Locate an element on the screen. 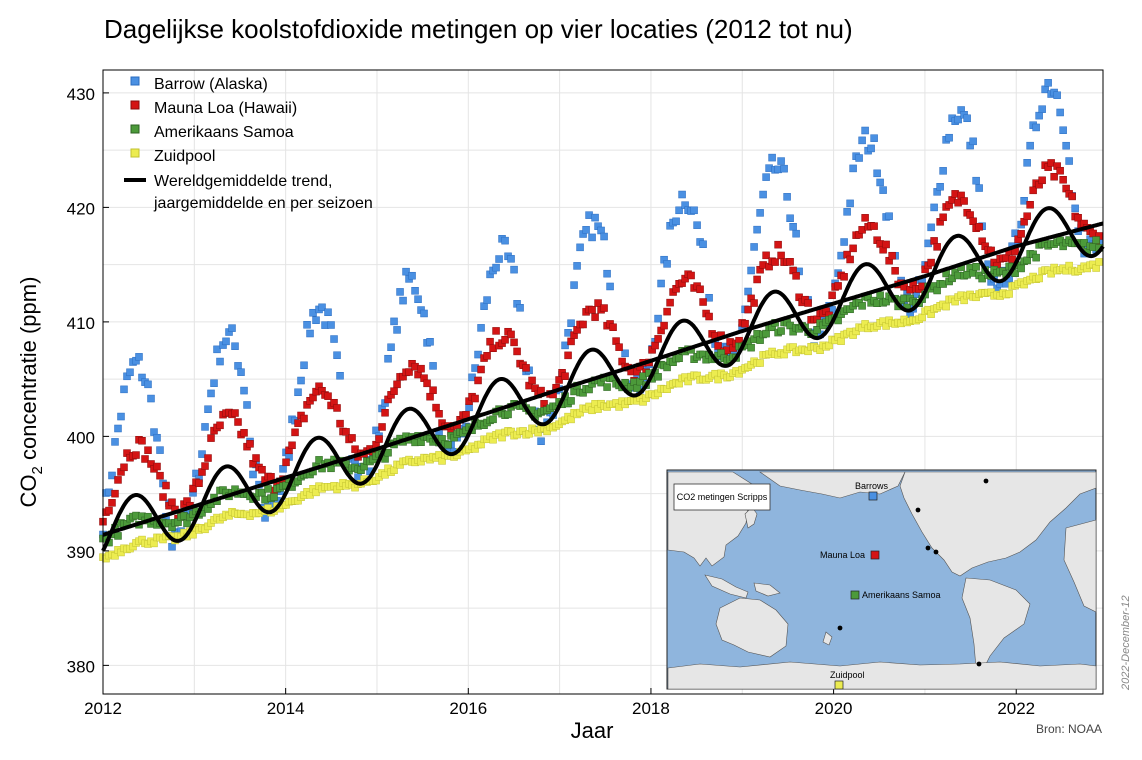 The height and width of the screenshot is (760, 1142). y-axis-label: CO2 concentratie (ppm) is located at coordinates (31, 392).